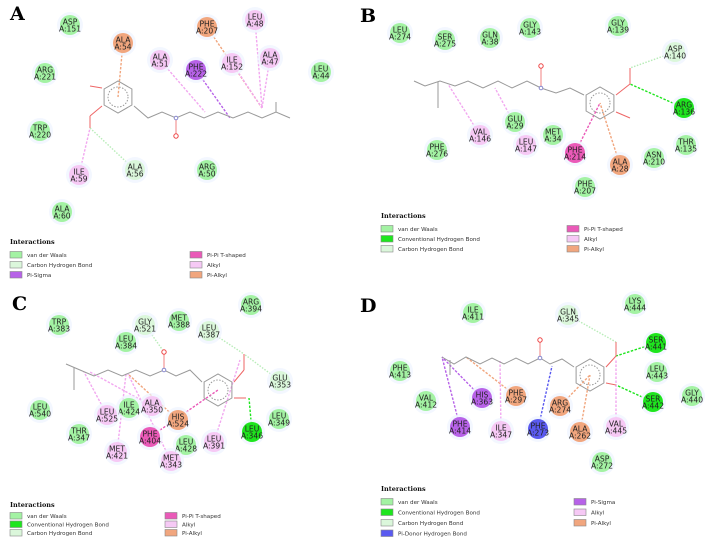 The height and width of the screenshot is (545, 706). I want to click on ligand-structure, so click(190, 109).